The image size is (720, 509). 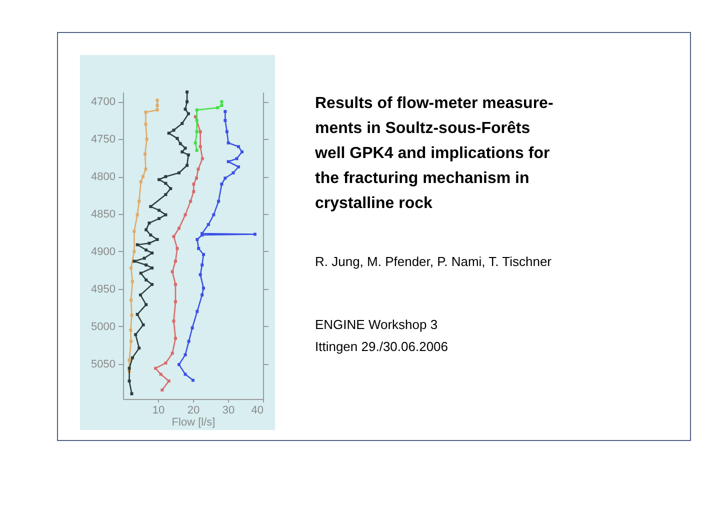 What do you see at coordinates (158, 410) in the screenshot?
I see `x-tick-label: 10` at bounding box center [158, 410].